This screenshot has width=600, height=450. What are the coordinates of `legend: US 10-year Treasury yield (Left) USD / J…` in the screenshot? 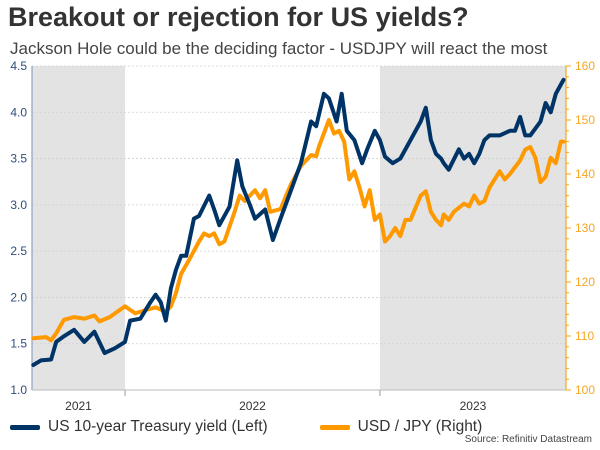 It's located at (246, 427).